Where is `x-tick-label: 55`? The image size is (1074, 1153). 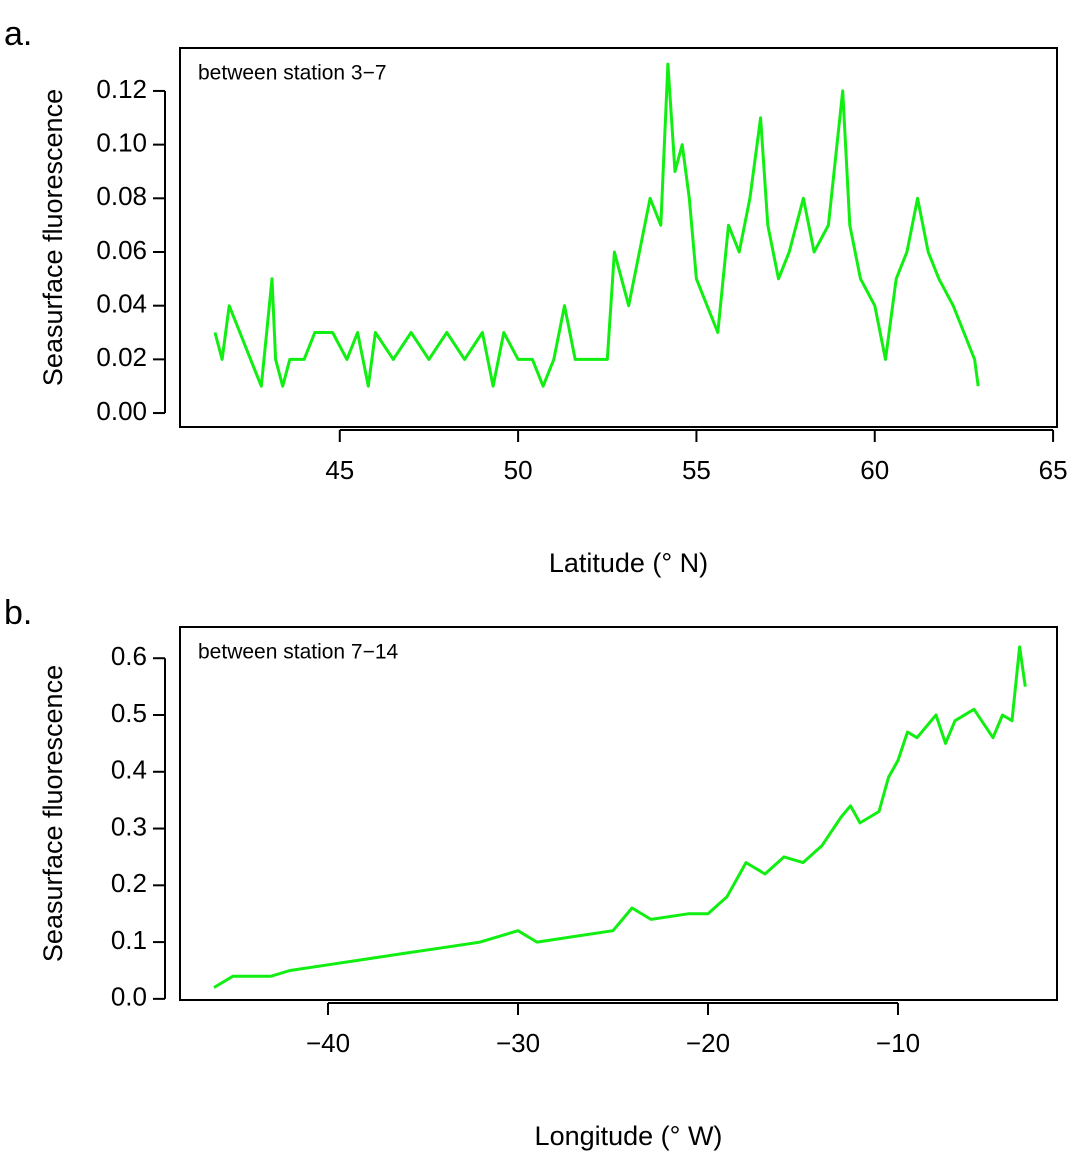 x-tick-label: 55 is located at coordinates (696, 470).